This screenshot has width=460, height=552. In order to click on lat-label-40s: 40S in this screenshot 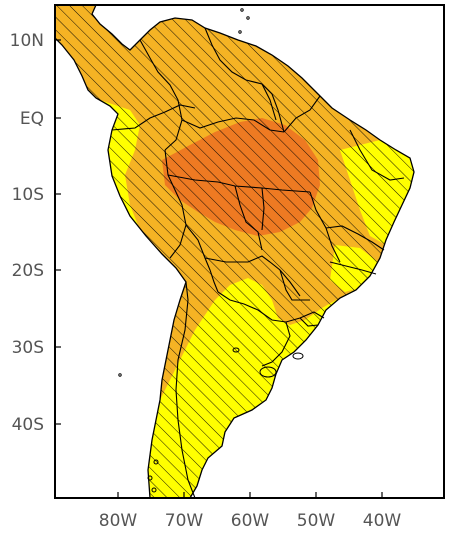, I will do `click(28, 425)`.